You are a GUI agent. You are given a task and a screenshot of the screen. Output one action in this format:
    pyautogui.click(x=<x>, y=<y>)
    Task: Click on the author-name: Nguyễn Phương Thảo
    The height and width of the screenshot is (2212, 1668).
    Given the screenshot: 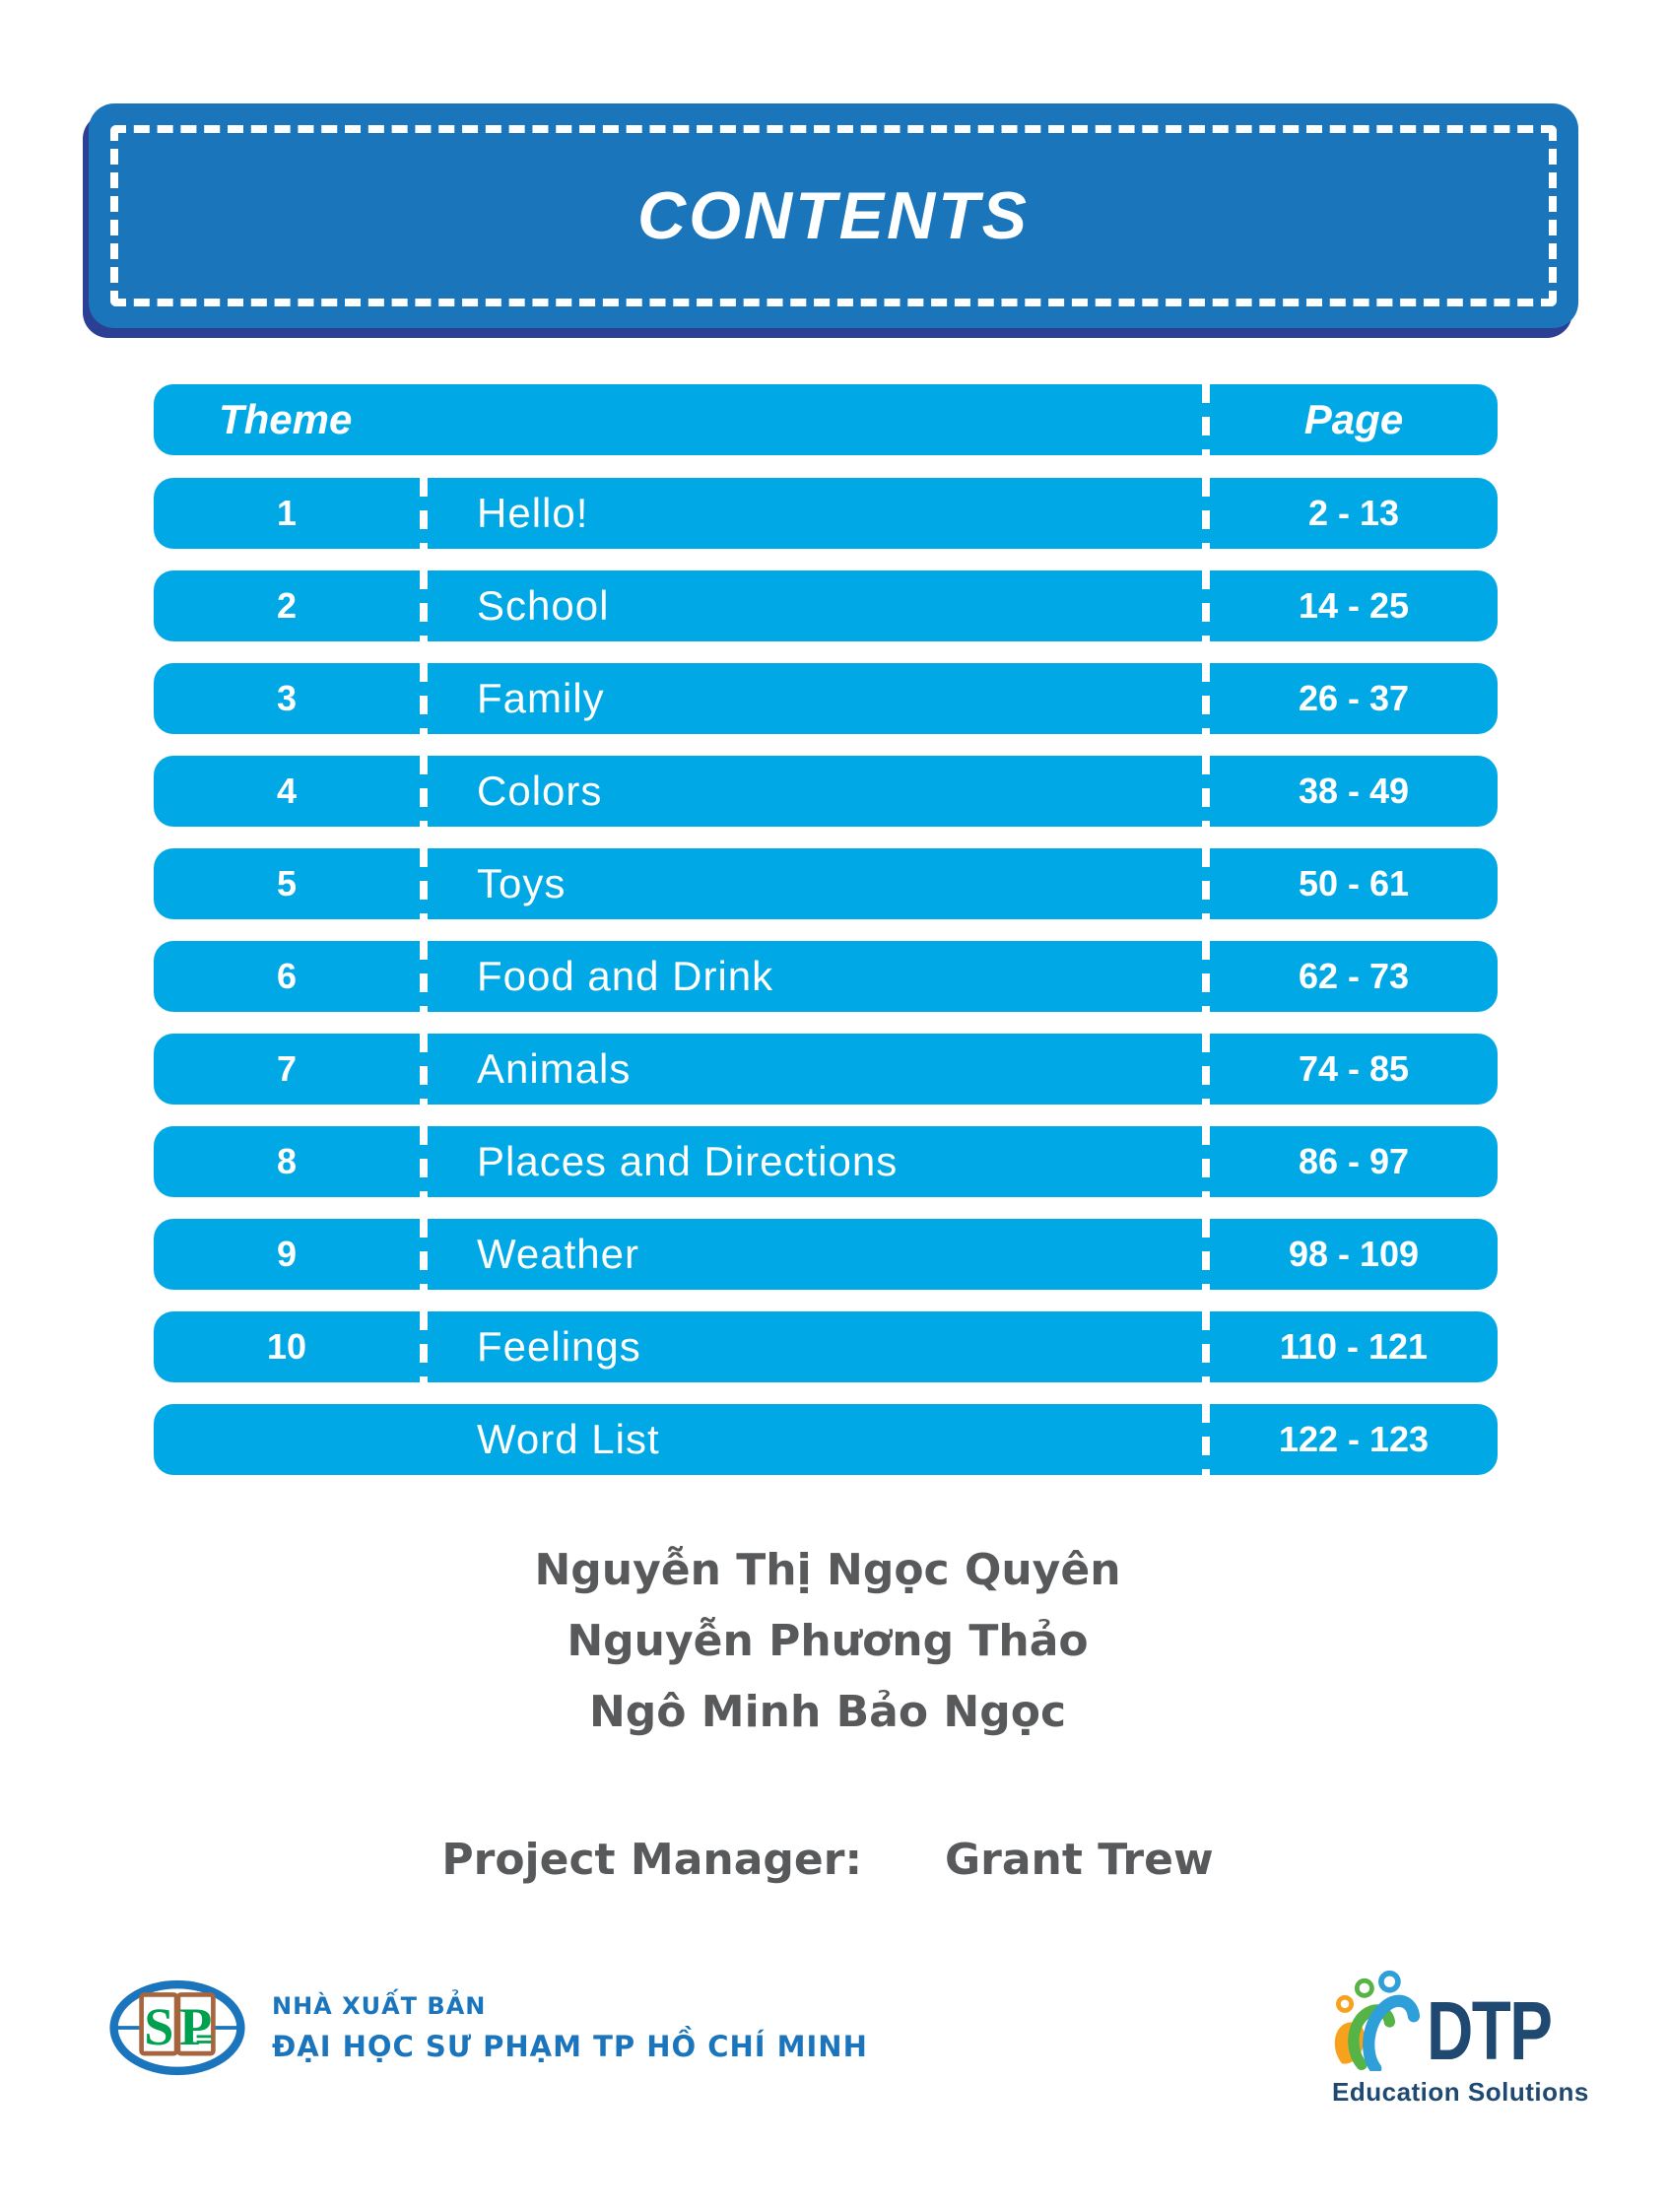 What is the action you would take?
    pyautogui.click(x=828, y=1641)
    